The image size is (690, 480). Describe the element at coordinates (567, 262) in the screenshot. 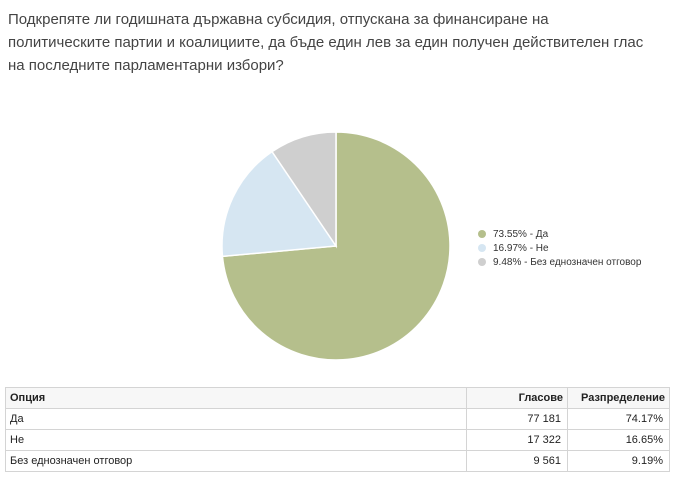

I see `legend-label-undecided: 9.48% - Без еднозначен отговор` at that location.